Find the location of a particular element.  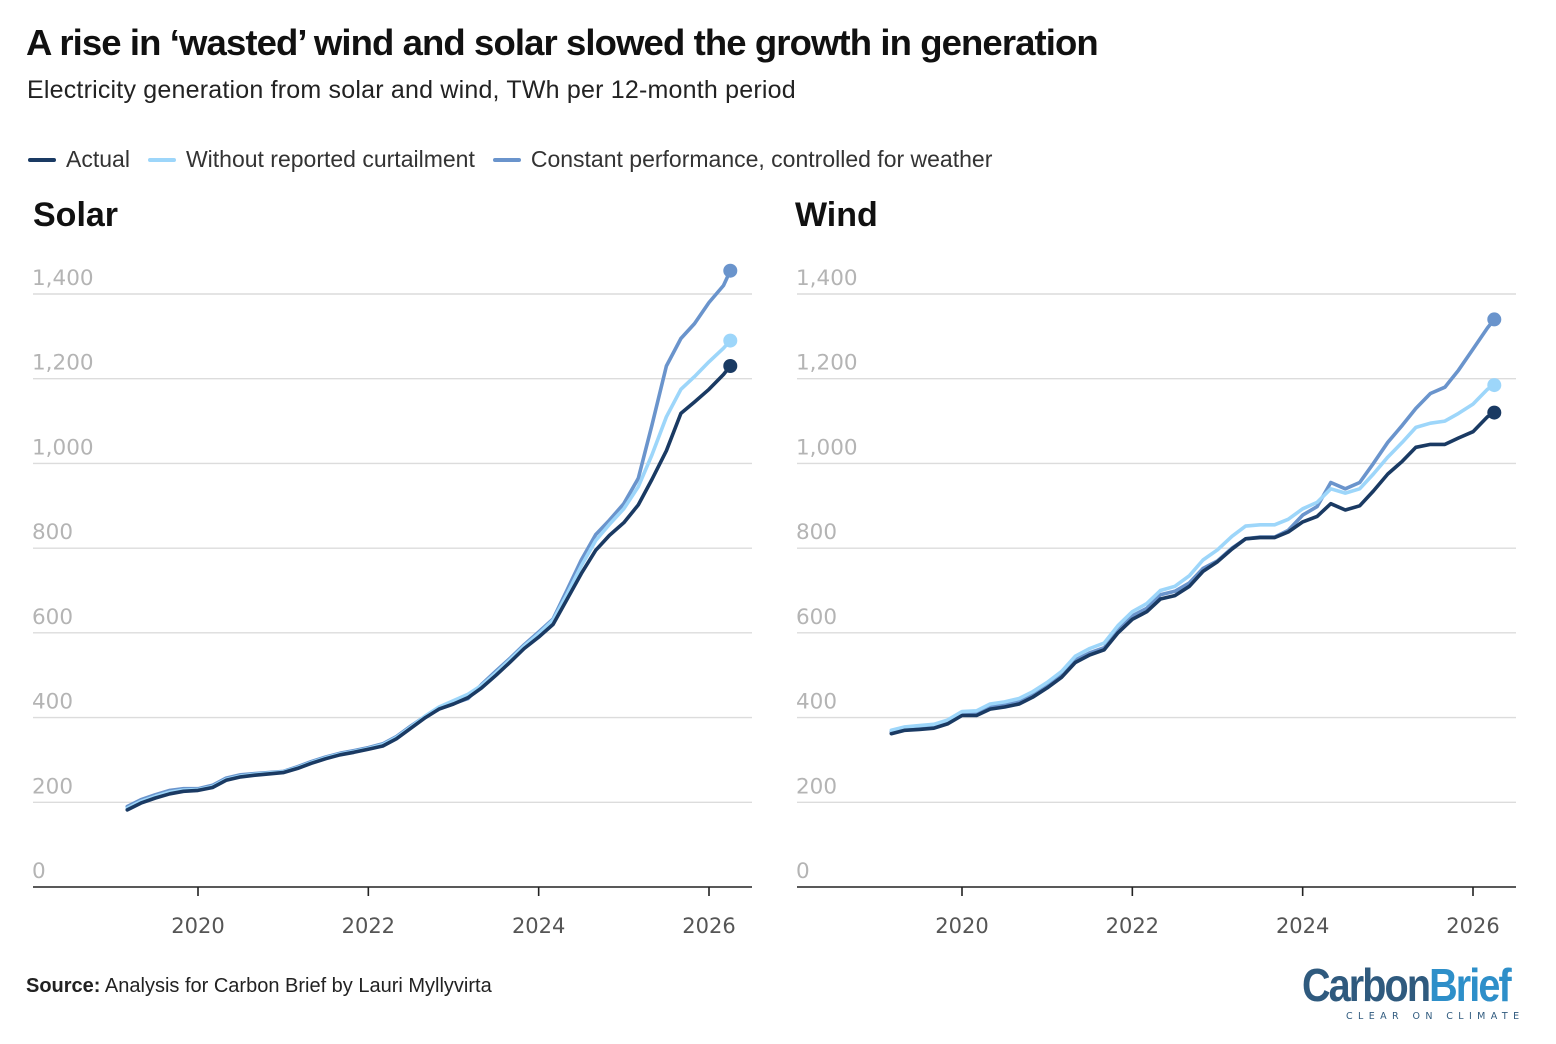

wind-xtick-label-2024: 2024 is located at coordinates (1302, 926).